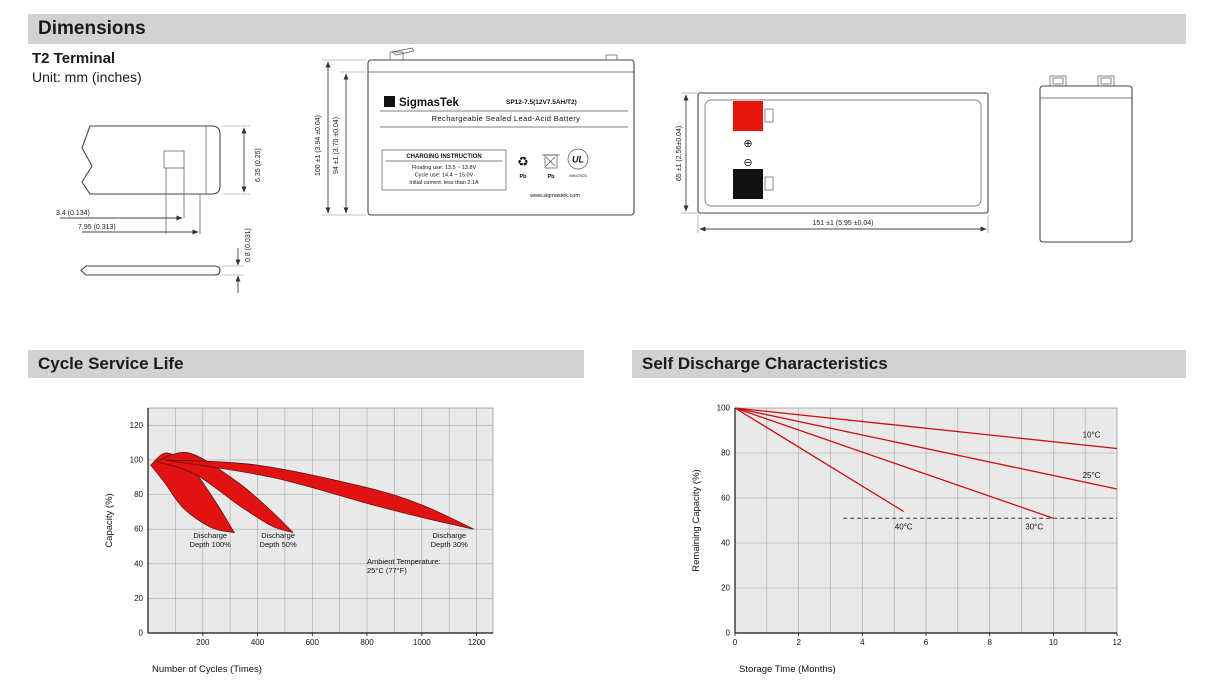  Describe the element at coordinates (798, 642) in the screenshot. I see `x-tick-label: 2` at that location.